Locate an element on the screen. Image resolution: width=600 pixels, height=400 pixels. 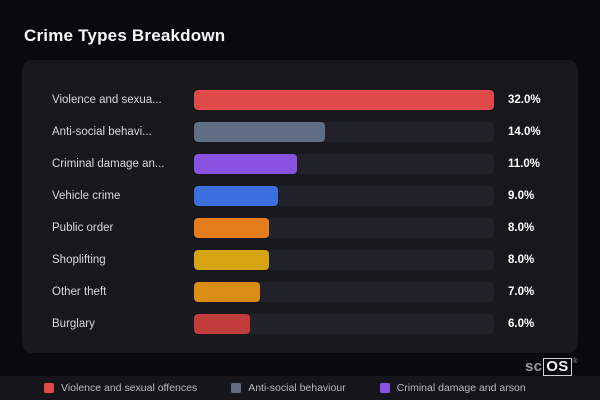
bar-row: Vehicle crime 9.0% is located at coordinates (302, 196).